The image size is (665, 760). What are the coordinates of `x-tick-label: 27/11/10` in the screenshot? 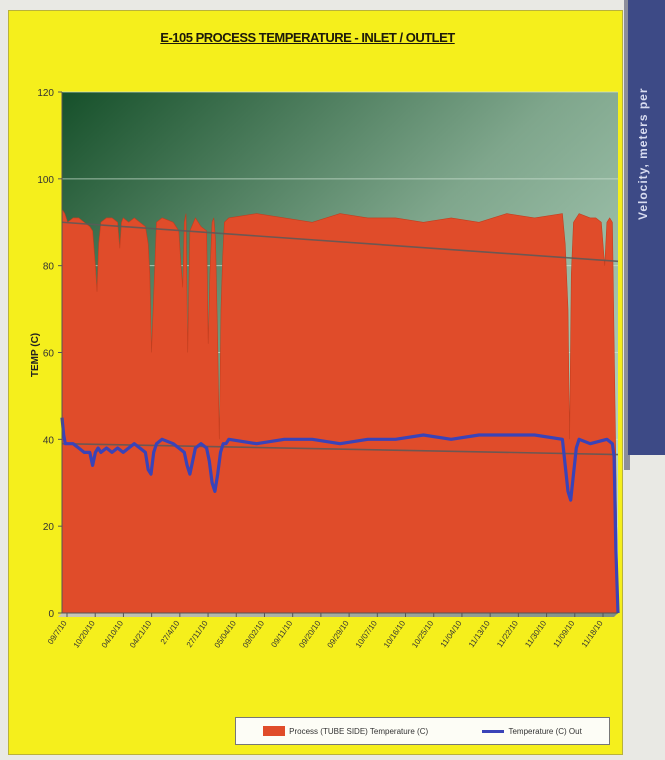 It's located at (197, 634).